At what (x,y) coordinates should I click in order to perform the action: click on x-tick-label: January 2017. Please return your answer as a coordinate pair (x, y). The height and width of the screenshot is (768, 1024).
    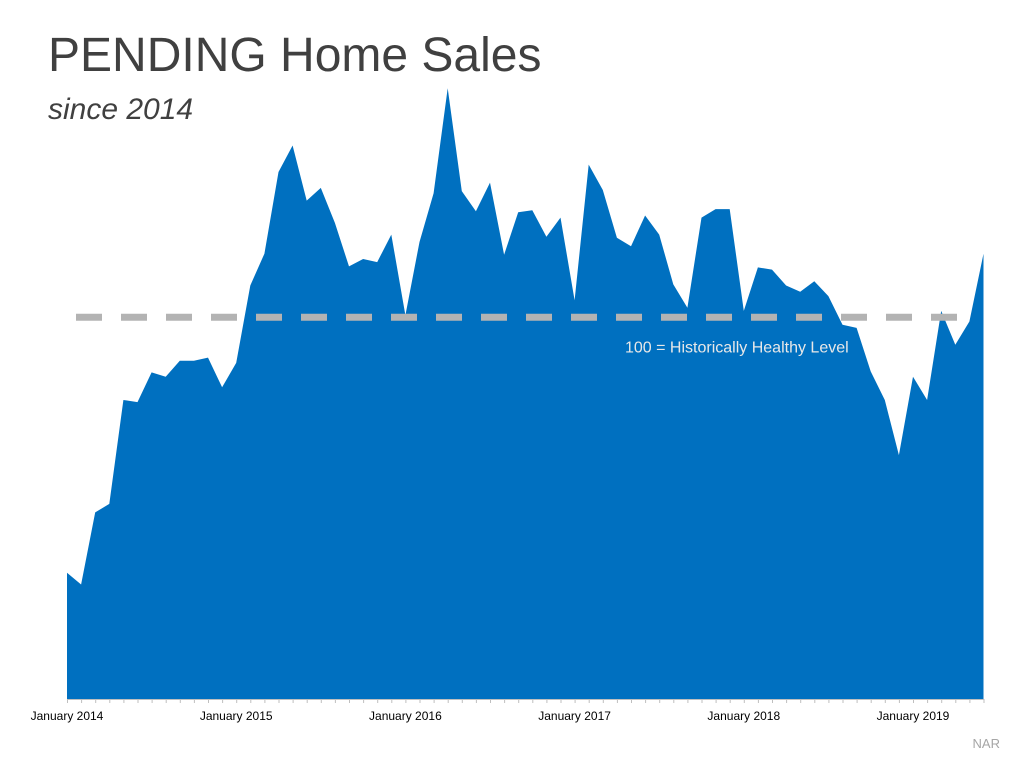
    Looking at the image, I should click on (574, 716).